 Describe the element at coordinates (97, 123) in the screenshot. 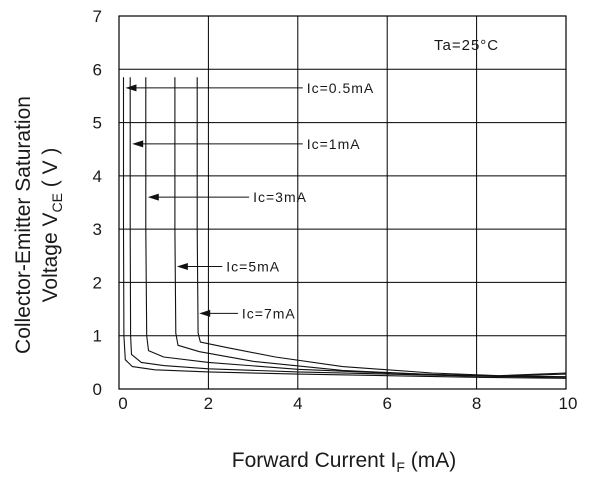

I see `y-tick-label: 5` at that location.